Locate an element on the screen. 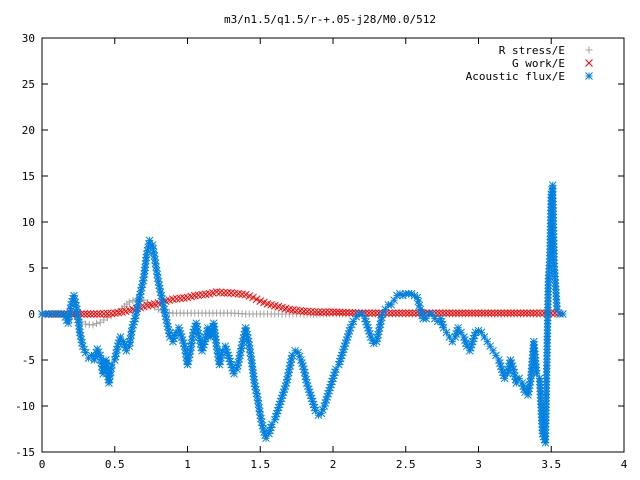 This screenshot has width=640, height=480. y-tick-label: 20 is located at coordinates (28, 130).